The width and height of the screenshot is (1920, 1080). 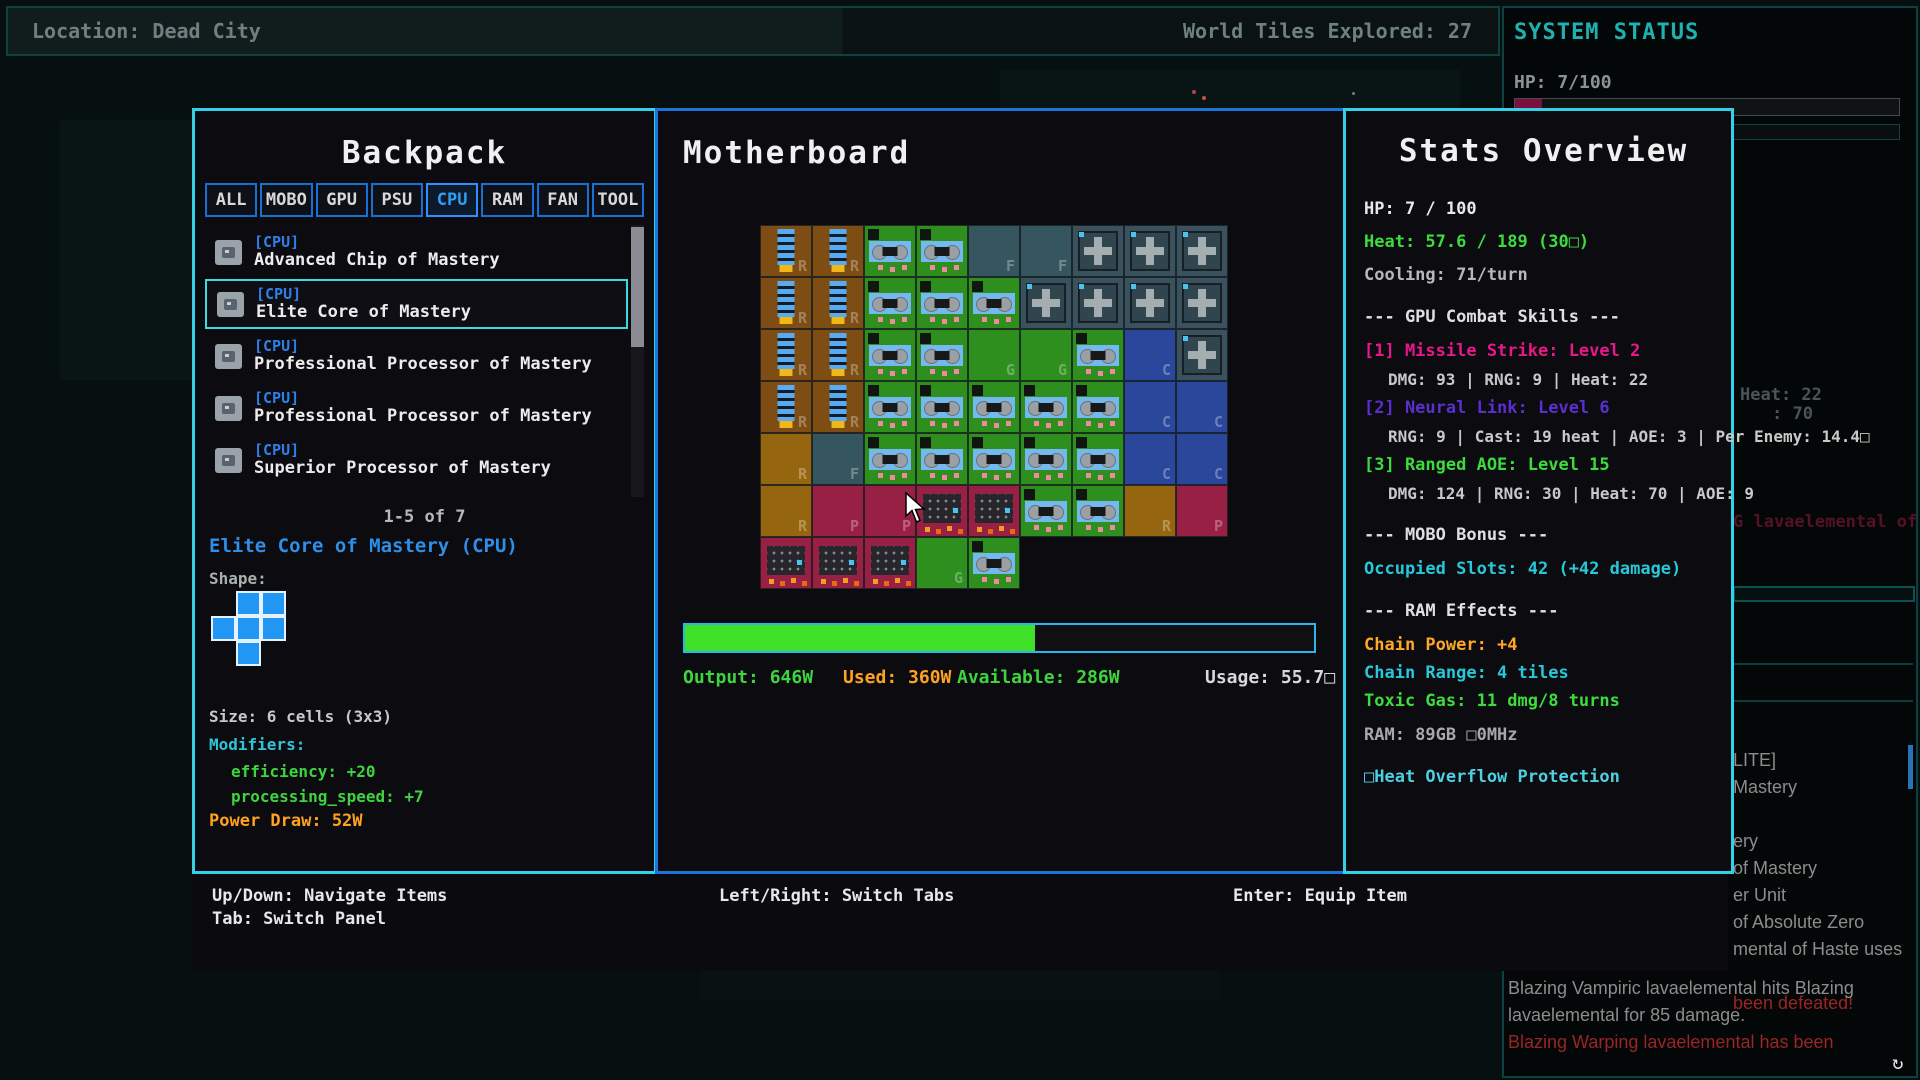 I want to click on item-name: Advanced Chip of Mastery, so click(x=377, y=259).